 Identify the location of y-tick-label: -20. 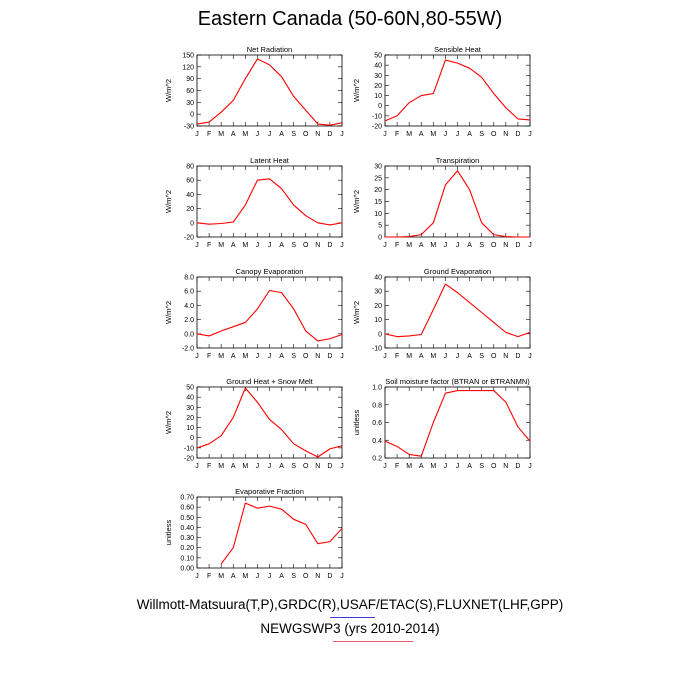
(377, 127).